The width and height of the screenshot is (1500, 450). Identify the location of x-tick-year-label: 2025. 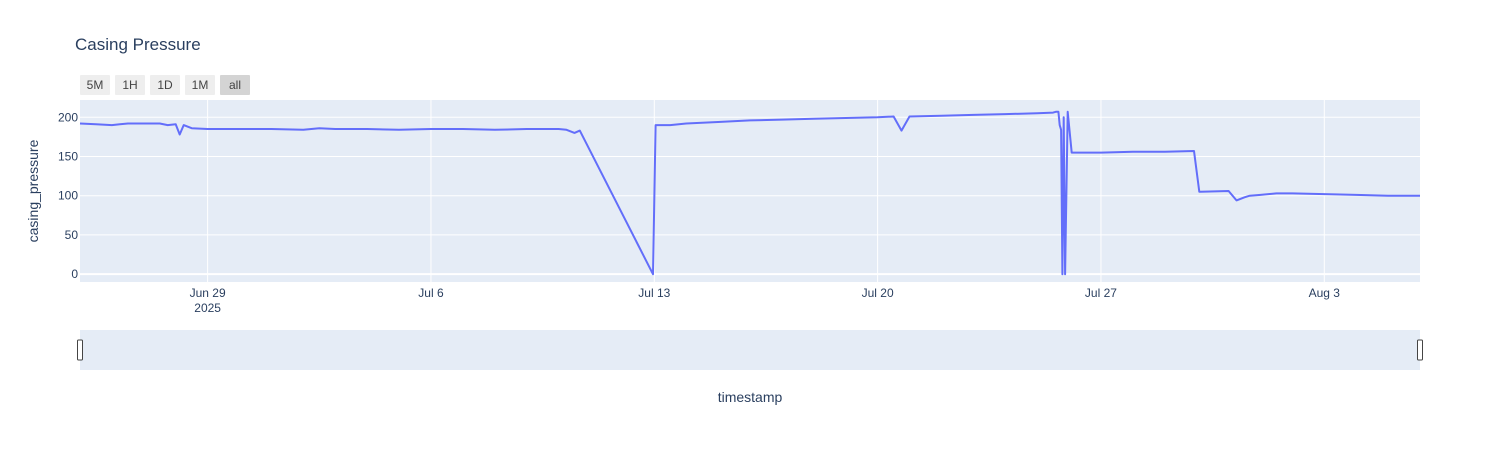
(207, 308).